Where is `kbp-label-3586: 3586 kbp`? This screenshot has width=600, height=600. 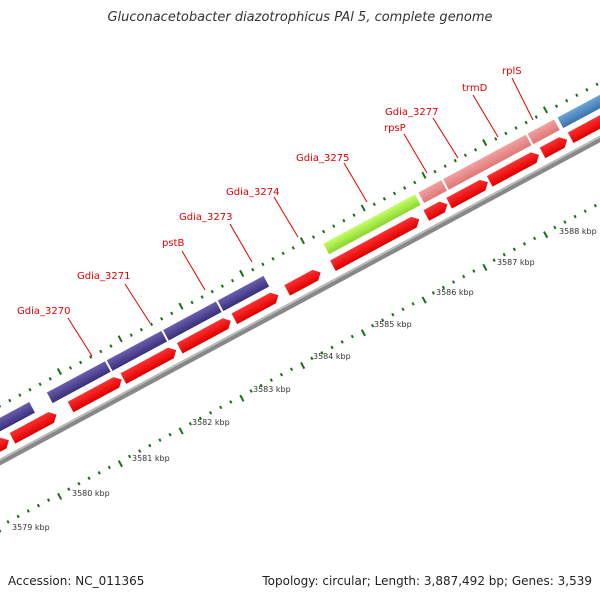 kbp-label-3586: 3586 kbp is located at coordinates (455, 292).